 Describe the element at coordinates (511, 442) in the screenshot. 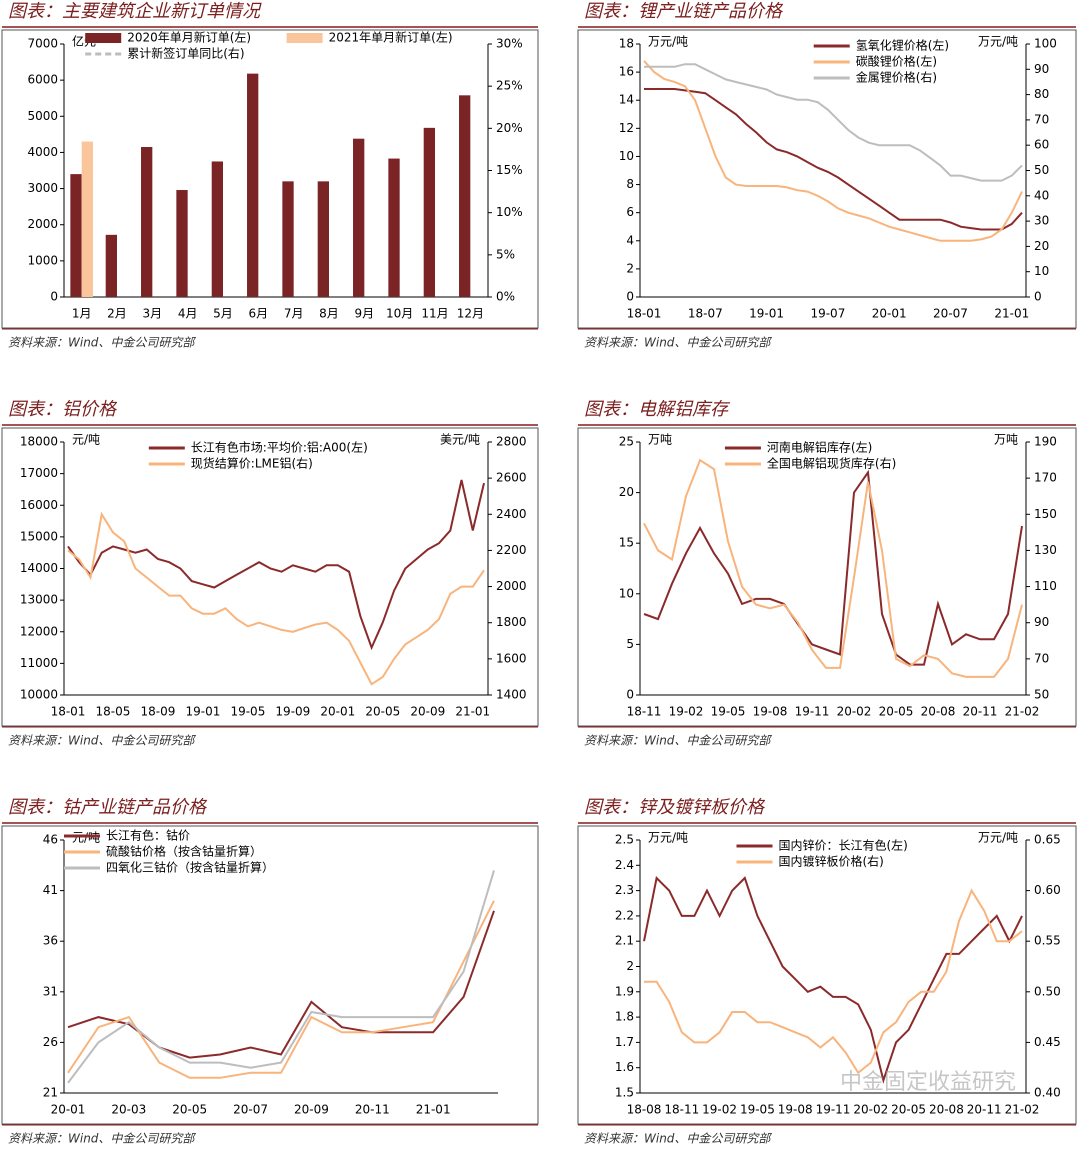

I see `y2-tick-label: 2800` at that location.